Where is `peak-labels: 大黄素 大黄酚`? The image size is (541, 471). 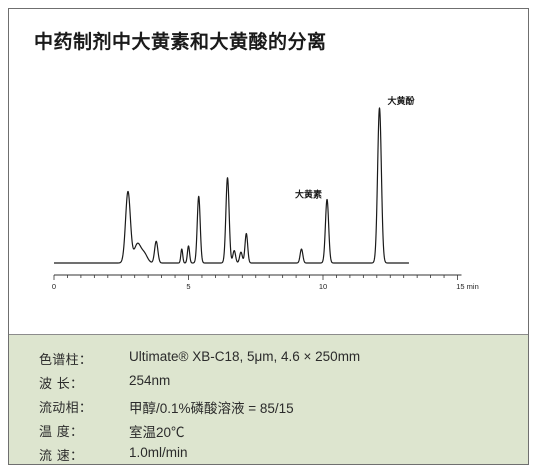 peak-labels: 大黄素 大黄酚 is located at coordinates (355, 147).